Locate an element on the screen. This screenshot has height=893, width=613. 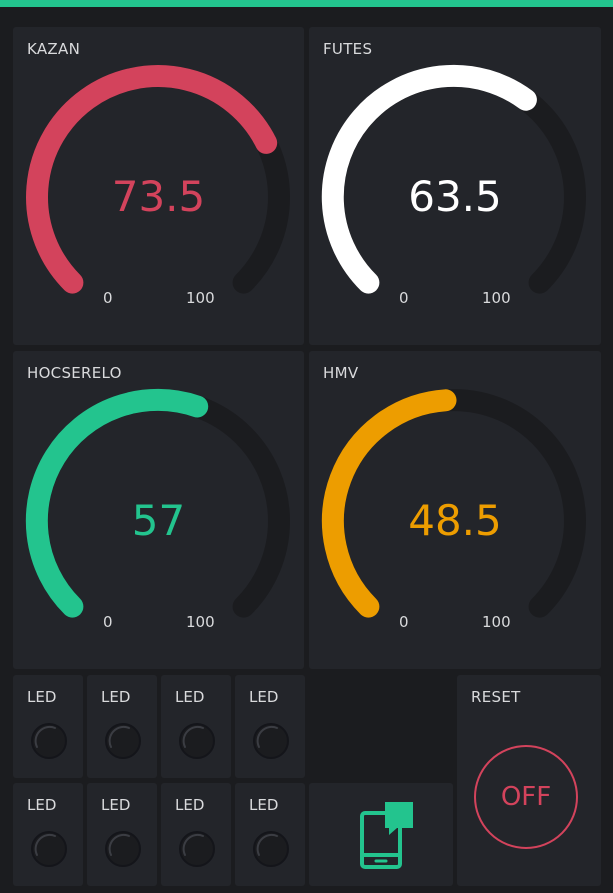
gauge-value: 57 is located at coordinates (158, 520).